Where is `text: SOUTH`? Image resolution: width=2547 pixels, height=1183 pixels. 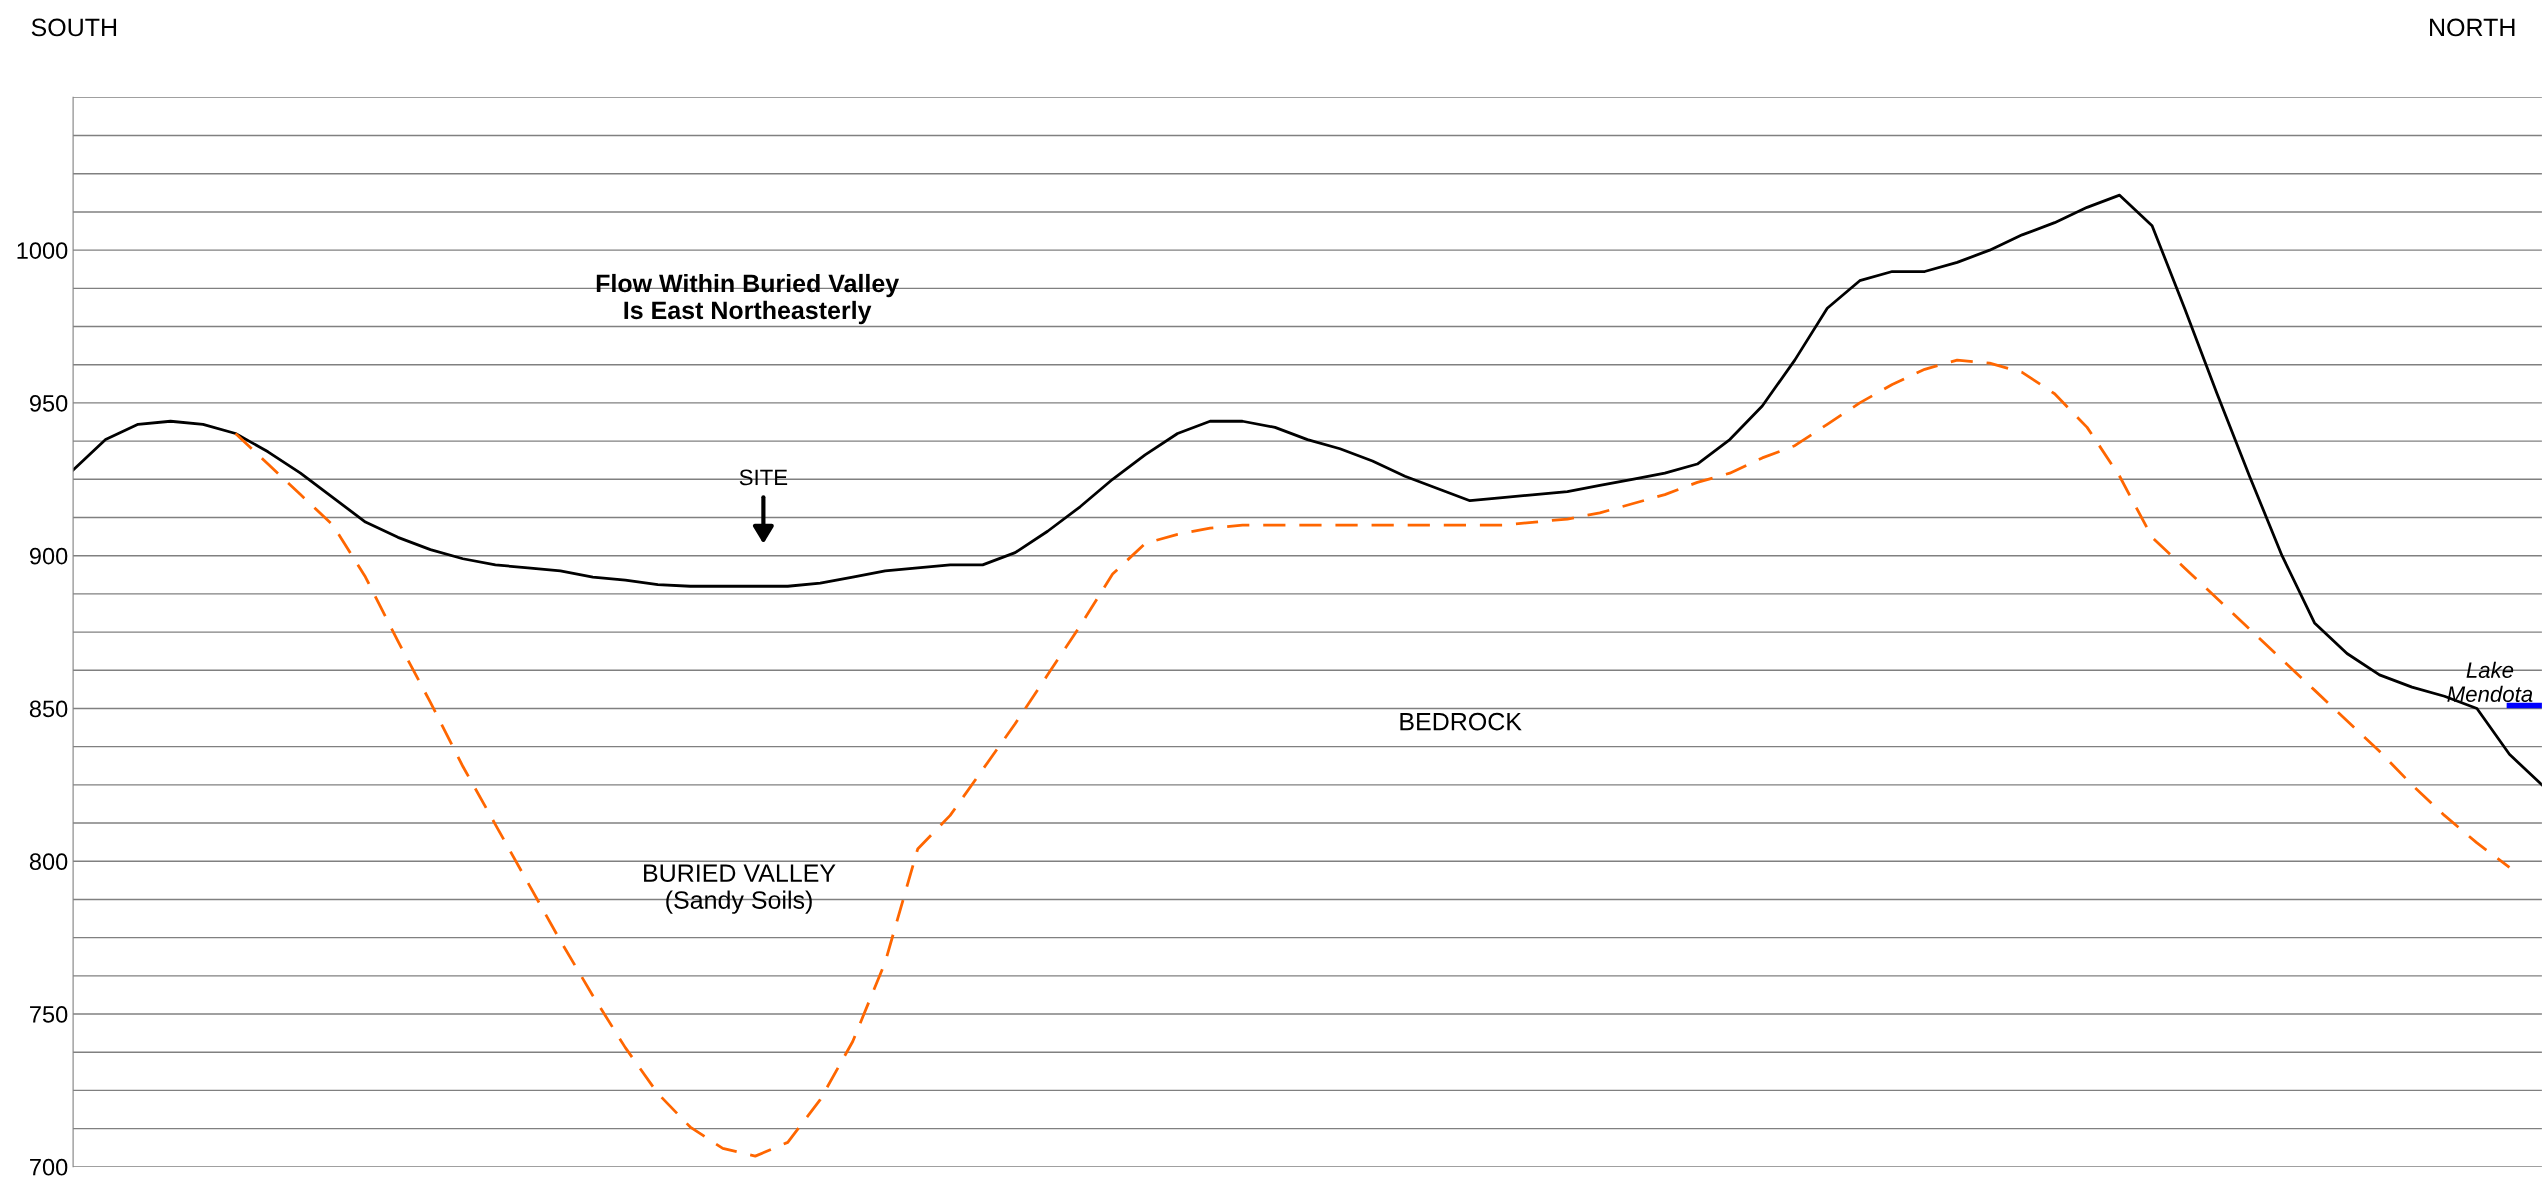 text: SOUTH is located at coordinates (74, 27).